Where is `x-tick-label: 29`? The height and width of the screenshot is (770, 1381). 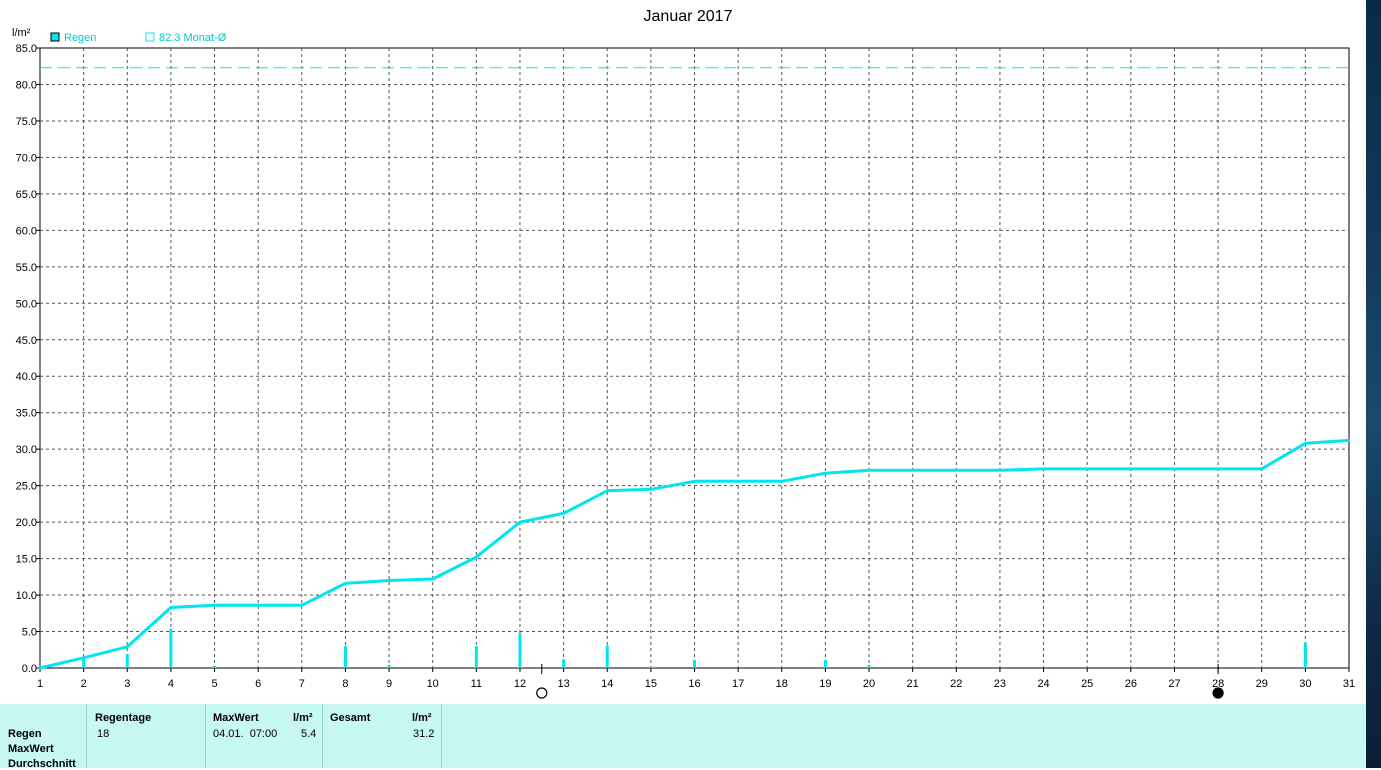 x-tick-label: 29 is located at coordinates (1262, 684).